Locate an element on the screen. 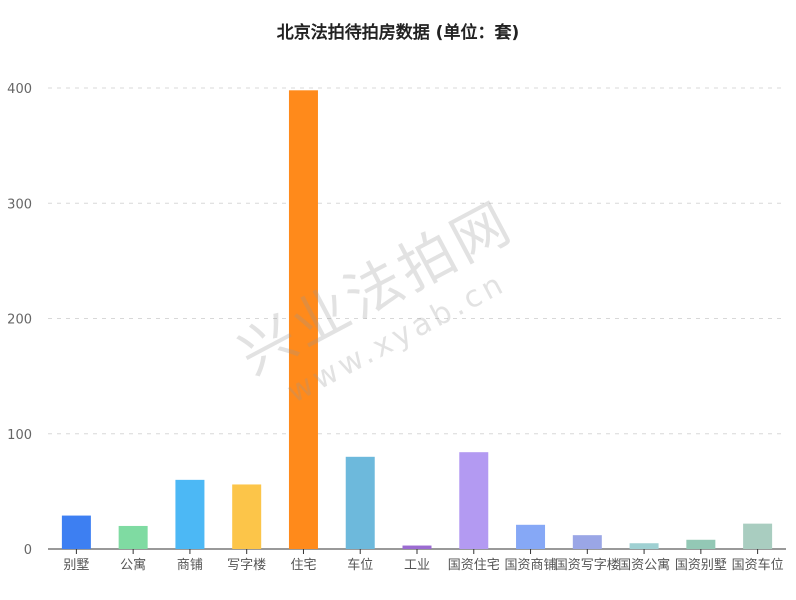  x-tick-label: 国资商铺 is located at coordinates (531, 565).